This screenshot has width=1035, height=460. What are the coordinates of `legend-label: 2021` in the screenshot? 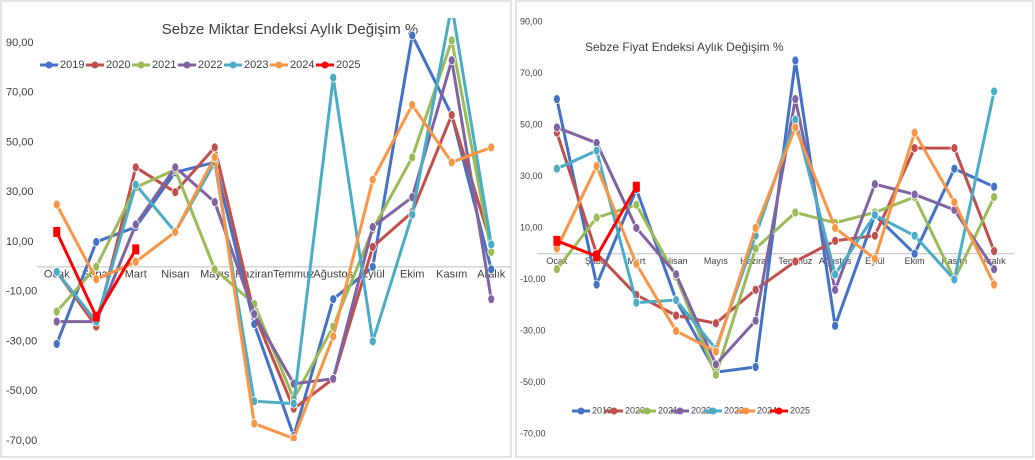 It's located at (164, 65).